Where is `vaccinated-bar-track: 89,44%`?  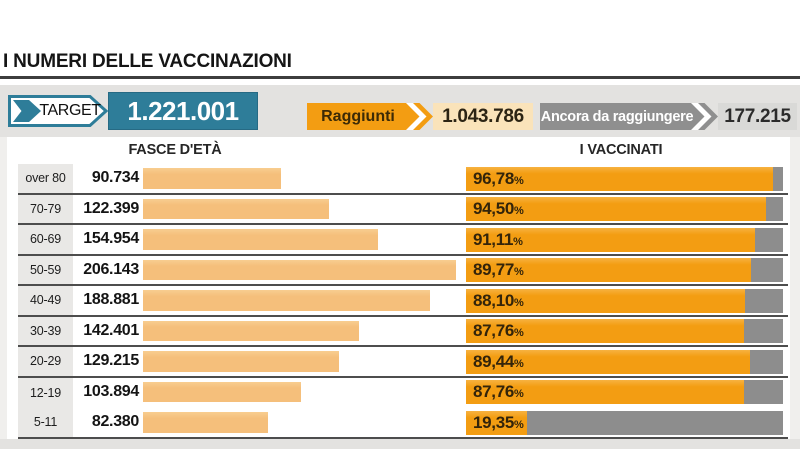
vaccinated-bar-track: 89,44% is located at coordinates (624, 361).